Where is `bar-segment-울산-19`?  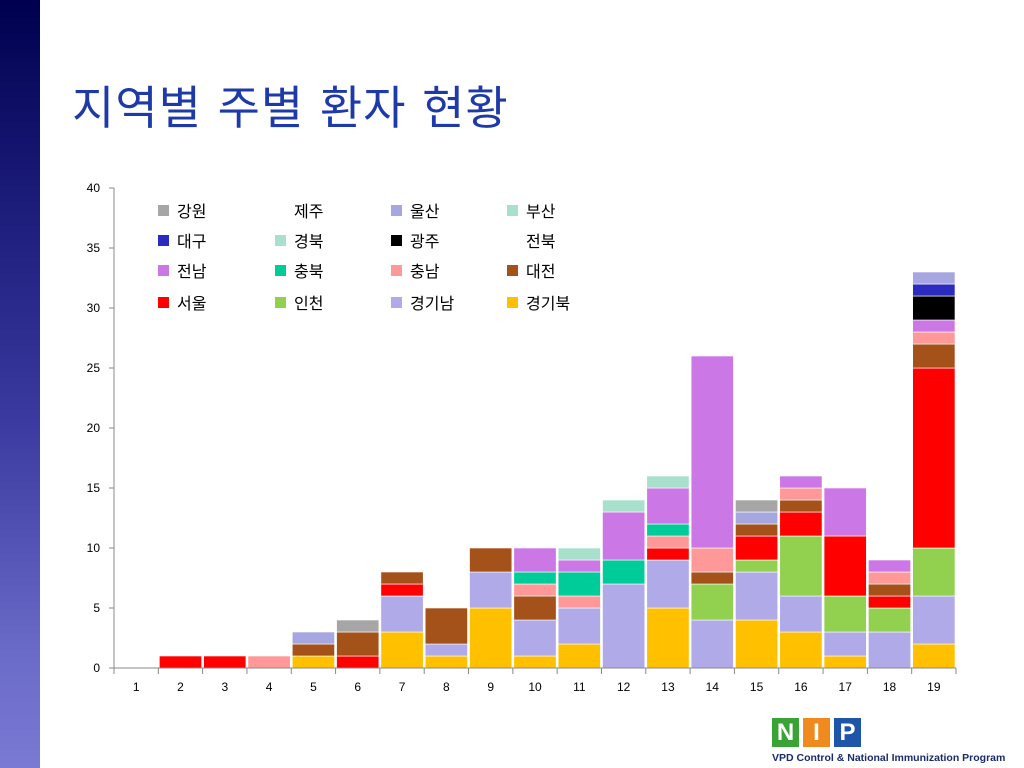
bar-segment-울산-19 is located at coordinates (934, 278).